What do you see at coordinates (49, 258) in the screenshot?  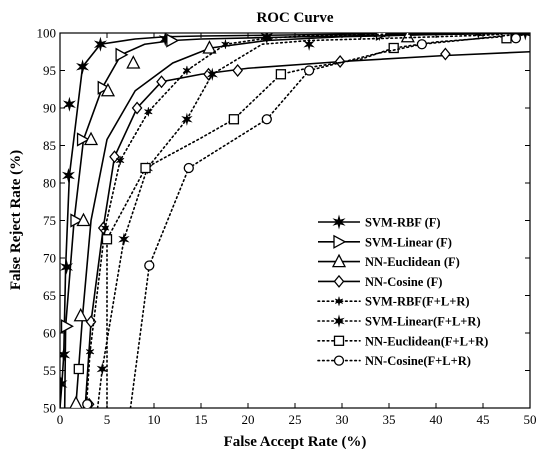 I see `y-tick-label: 70` at bounding box center [49, 258].